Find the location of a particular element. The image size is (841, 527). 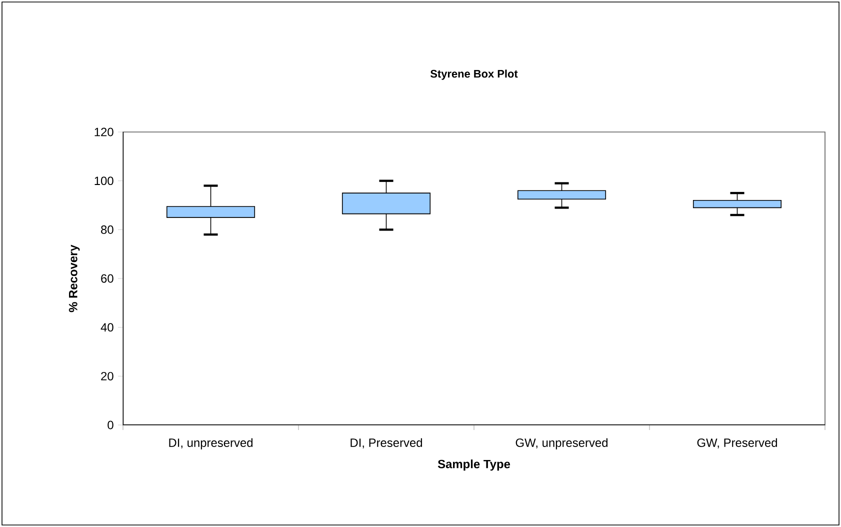

x-tick-label: GW, Preserved is located at coordinates (737, 443).